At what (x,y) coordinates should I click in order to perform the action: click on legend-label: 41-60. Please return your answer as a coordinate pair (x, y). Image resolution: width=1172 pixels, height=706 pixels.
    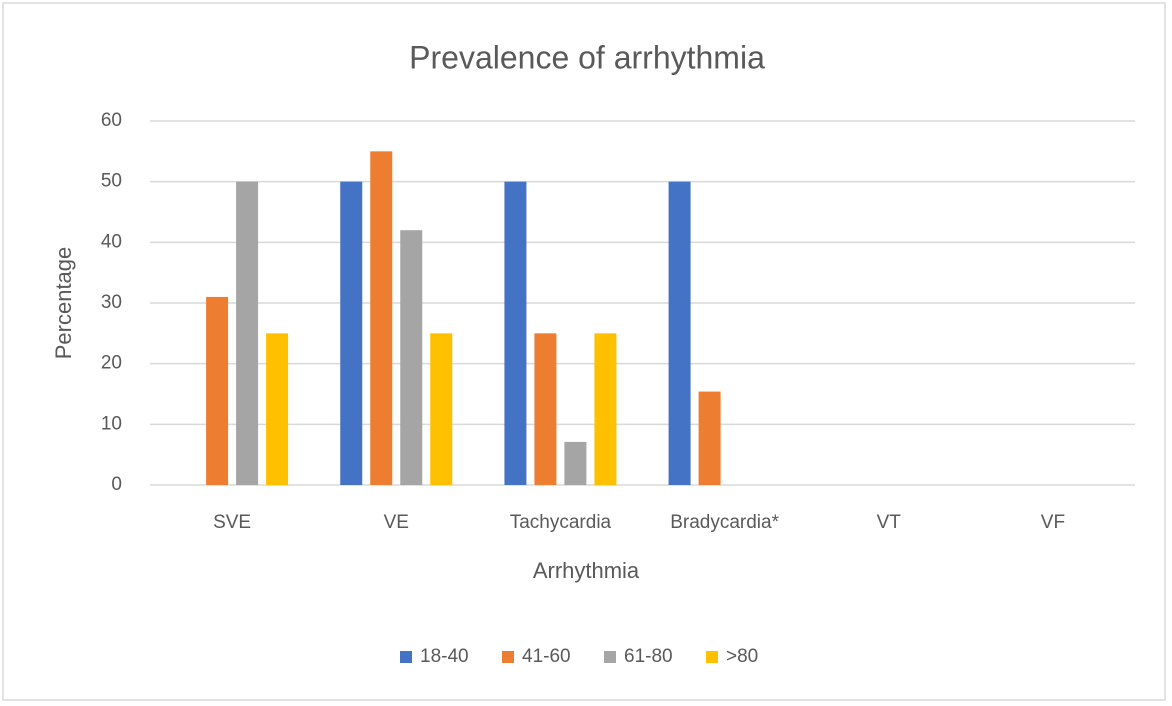
    Looking at the image, I should click on (546, 656).